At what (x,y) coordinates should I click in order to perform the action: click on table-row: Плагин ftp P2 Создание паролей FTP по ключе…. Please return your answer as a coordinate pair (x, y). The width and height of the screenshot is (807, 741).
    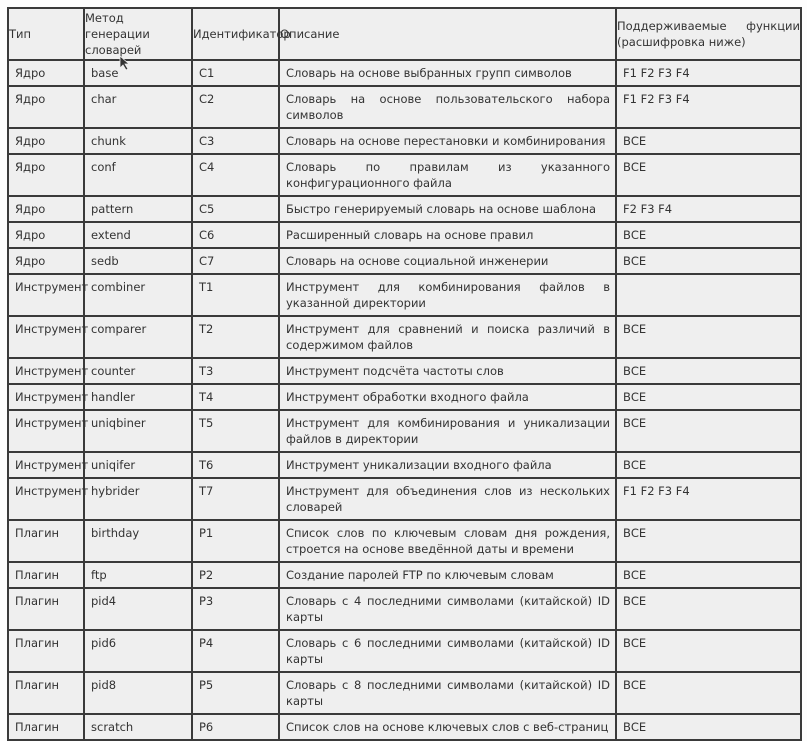
    Looking at the image, I should click on (404, 575).